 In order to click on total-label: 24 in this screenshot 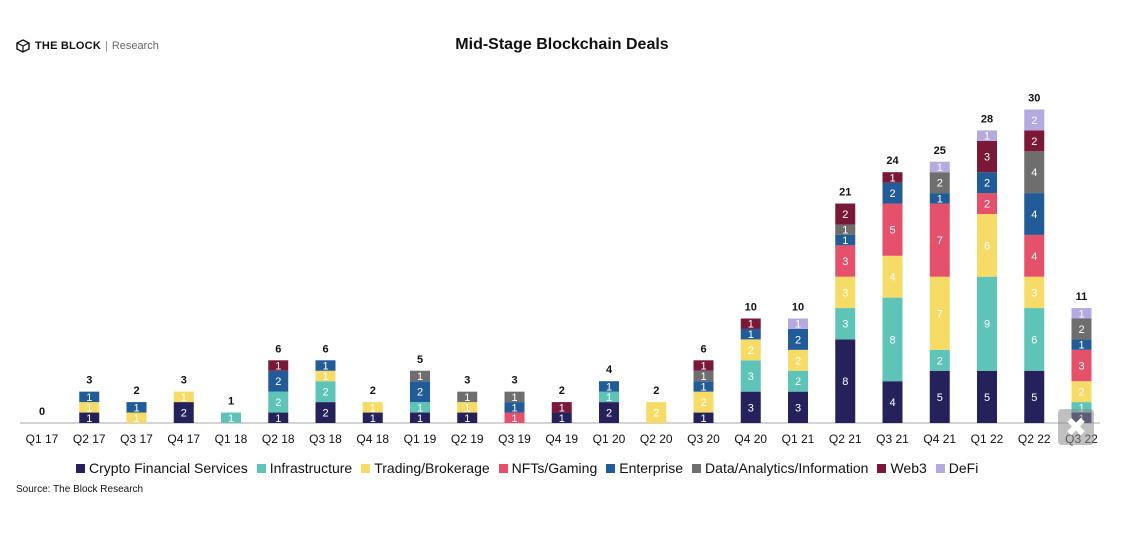, I will do `click(892, 161)`.